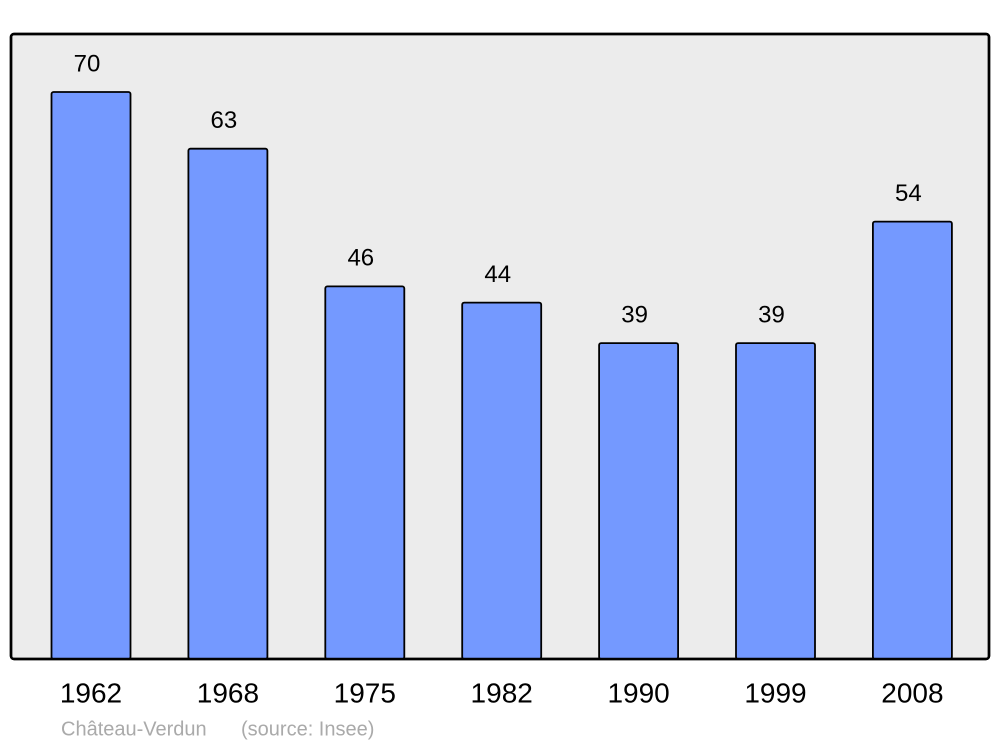  I want to click on source: (source: Insee), so click(307, 729).